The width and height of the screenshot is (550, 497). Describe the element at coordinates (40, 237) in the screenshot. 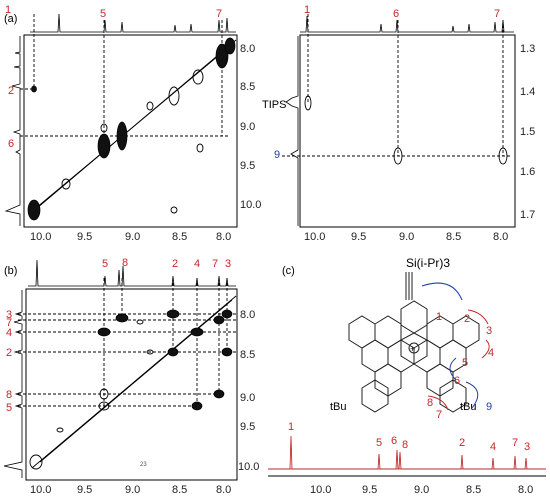

I see `panel-a-xtick: 10.0` at that location.